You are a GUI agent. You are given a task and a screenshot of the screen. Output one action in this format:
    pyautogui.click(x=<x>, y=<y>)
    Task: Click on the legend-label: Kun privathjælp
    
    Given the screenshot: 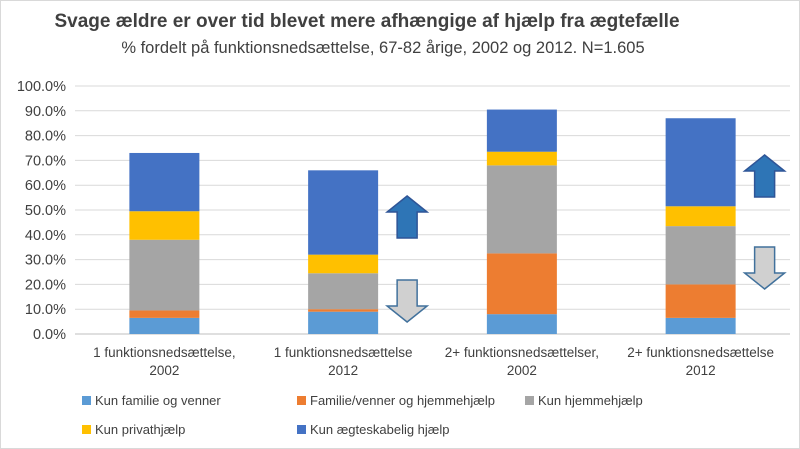 What is the action you would take?
    pyautogui.click(x=140, y=429)
    